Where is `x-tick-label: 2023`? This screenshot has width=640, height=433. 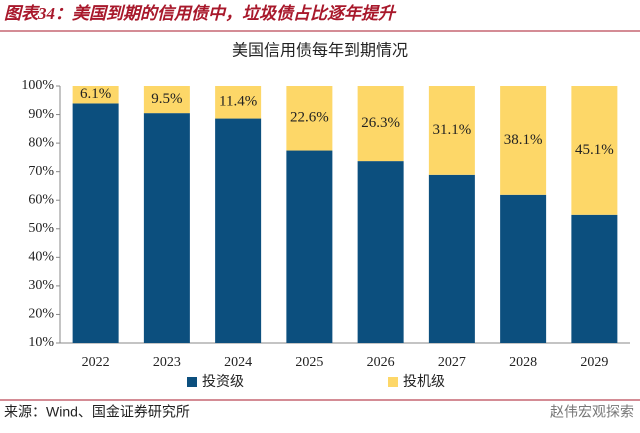
x-tick-label: 2023 is located at coordinates (167, 362).